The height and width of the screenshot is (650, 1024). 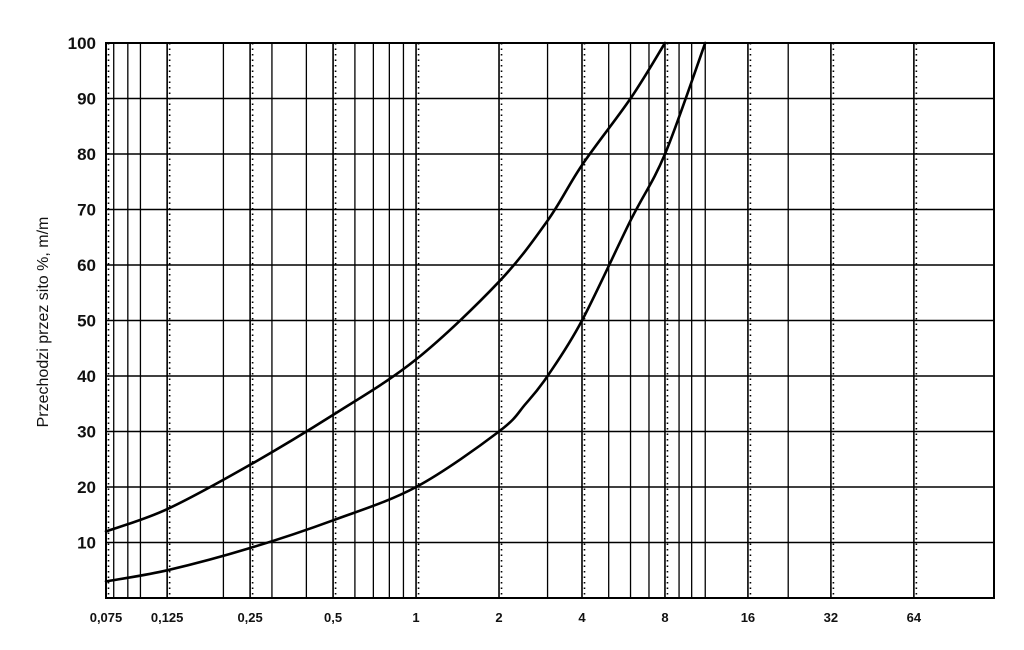 I want to click on x-tick-label: 0,075, so click(x=106, y=617).